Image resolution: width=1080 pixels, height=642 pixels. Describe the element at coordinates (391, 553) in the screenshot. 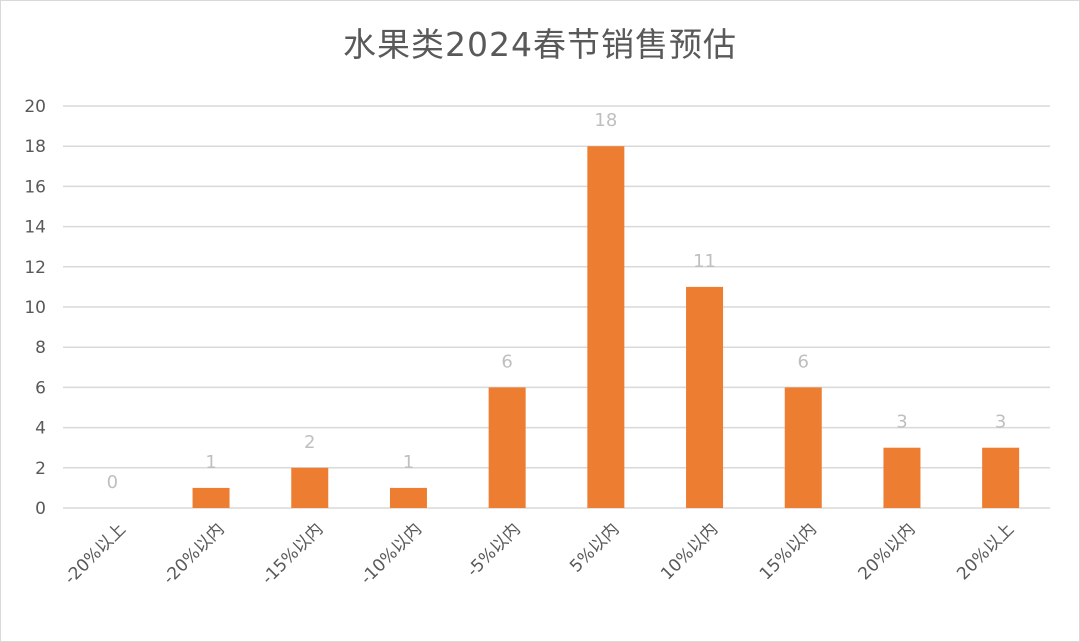

I see `x-category-label: -10%以内` at that location.